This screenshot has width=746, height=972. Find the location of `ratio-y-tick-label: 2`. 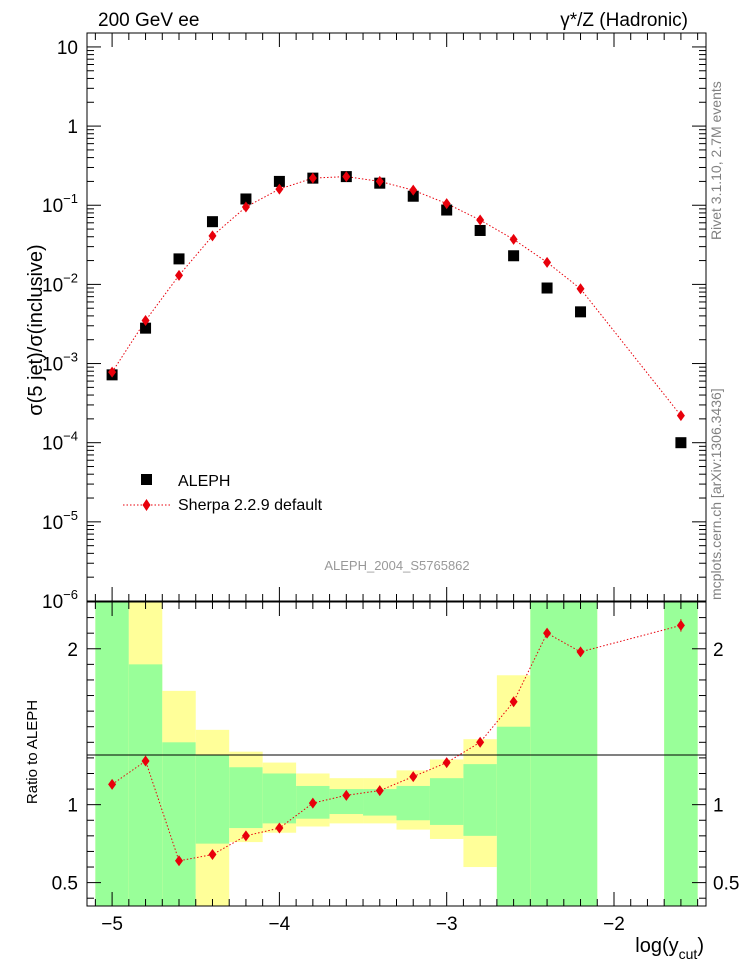

ratio-y-tick-label: 2 is located at coordinates (72, 650).